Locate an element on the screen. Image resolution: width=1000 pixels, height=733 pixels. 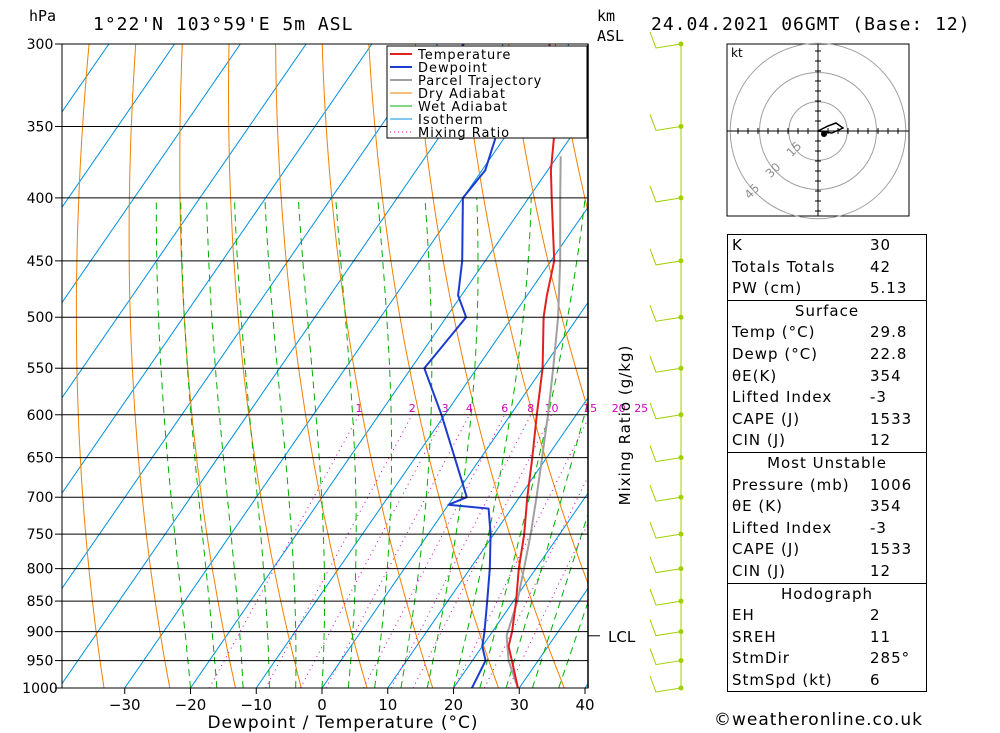
pressure-tick-label: 650 is located at coordinates (40, 459).